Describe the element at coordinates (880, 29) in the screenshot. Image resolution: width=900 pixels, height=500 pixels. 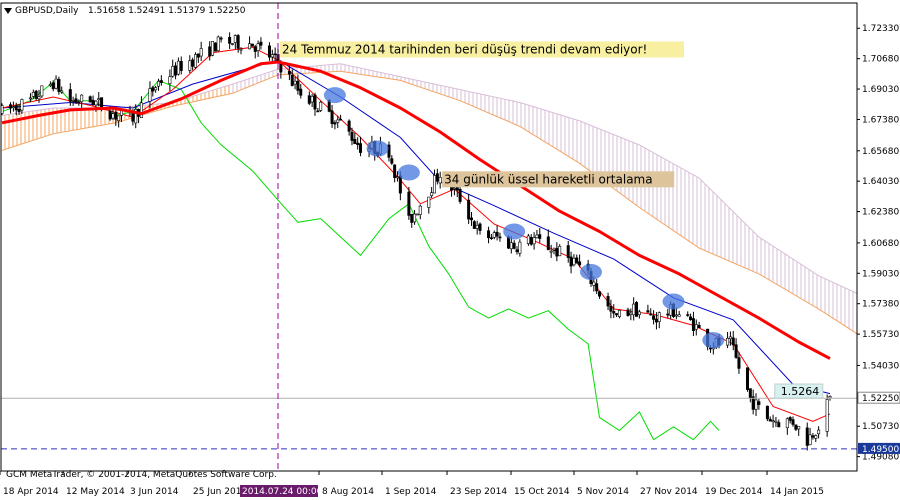
I see `y-tick-label: 1.72330` at that location.